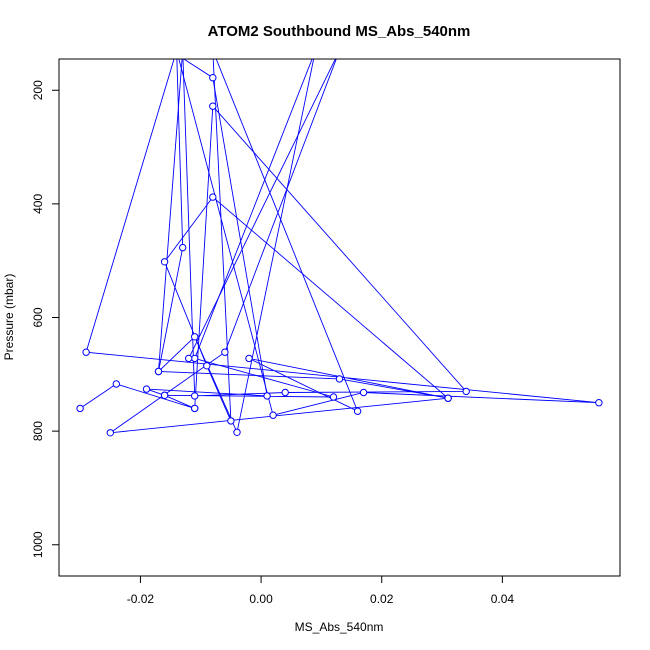 This screenshot has width=650, height=650. Describe the element at coordinates (261, 599) in the screenshot. I see `x-tick-label: 0.00` at that location.